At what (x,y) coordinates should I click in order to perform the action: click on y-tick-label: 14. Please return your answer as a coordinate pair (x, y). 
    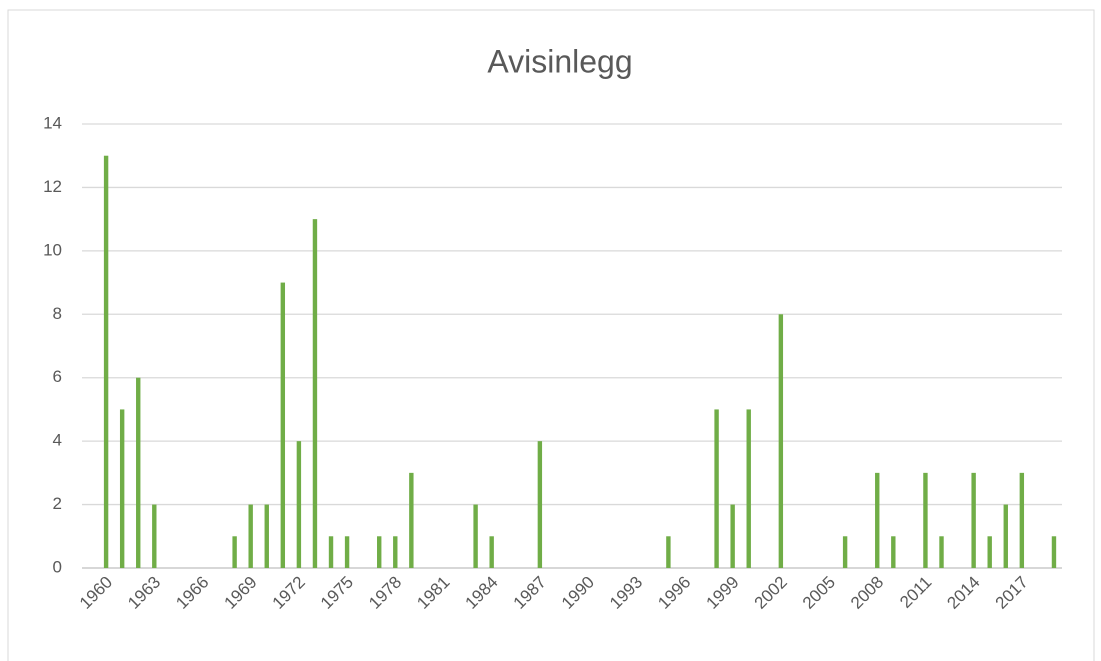
    Looking at the image, I should click on (52, 122).